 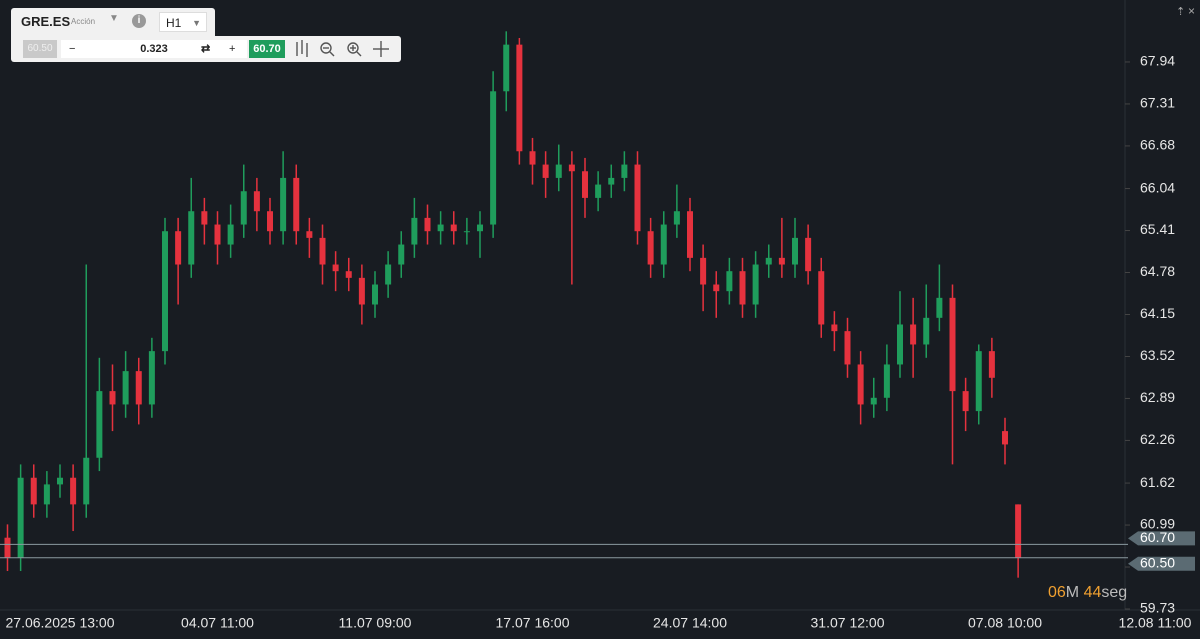 I want to click on symbol-dropdown: ▼, so click(x=114, y=18).